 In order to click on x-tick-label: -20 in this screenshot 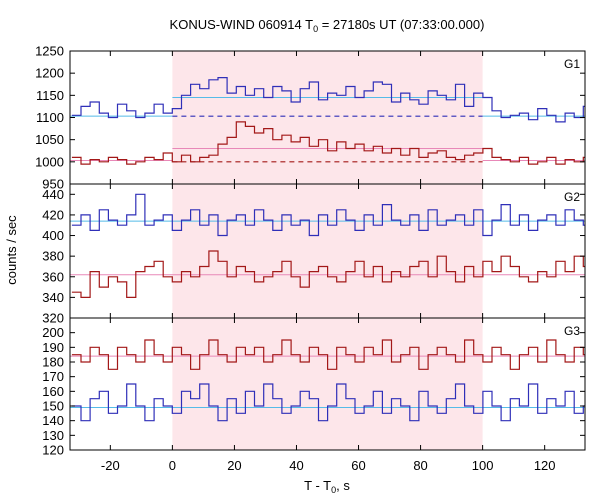, I will do `click(110, 465)`.